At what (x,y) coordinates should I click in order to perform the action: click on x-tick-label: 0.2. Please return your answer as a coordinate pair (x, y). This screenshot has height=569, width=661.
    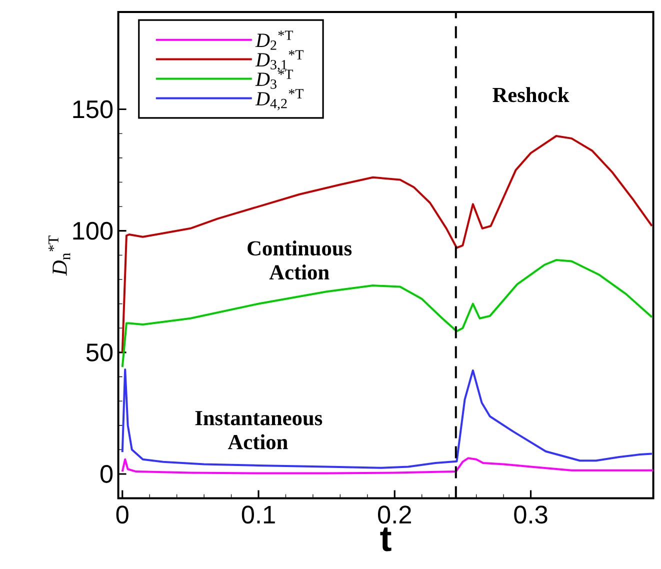
    Looking at the image, I should click on (394, 515).